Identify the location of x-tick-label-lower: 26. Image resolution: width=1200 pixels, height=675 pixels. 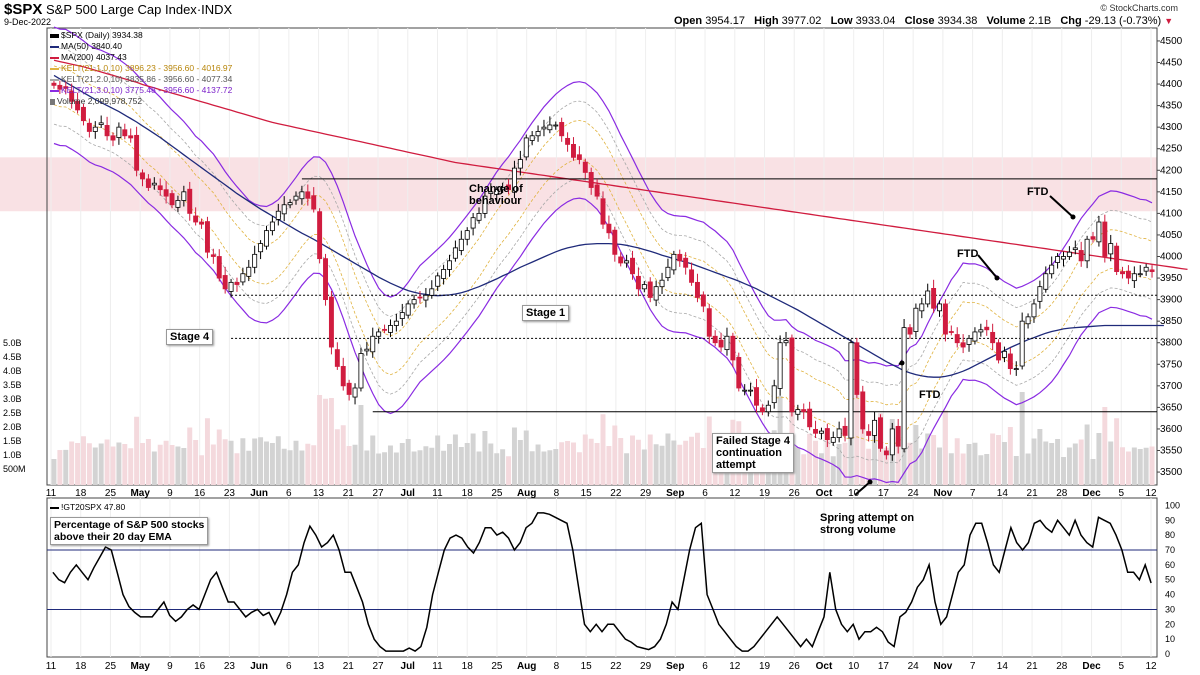
(795, 666).